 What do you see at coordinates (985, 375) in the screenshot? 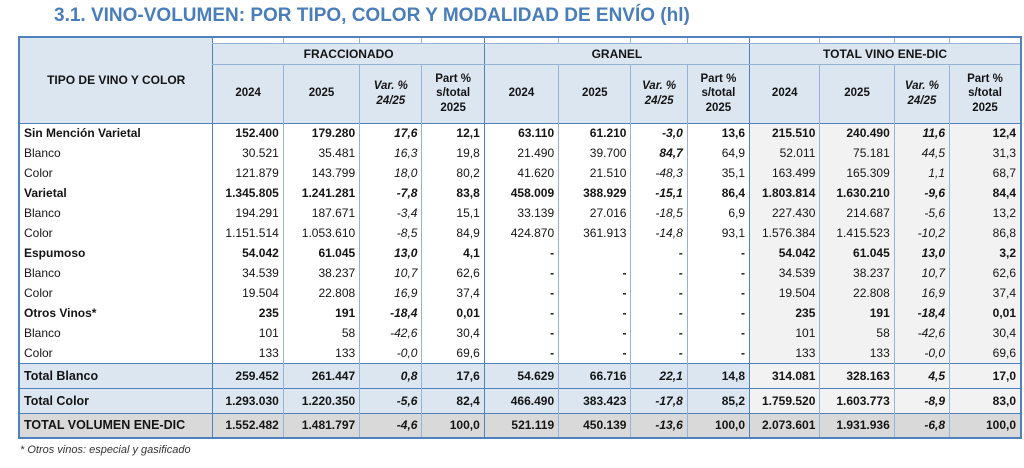
I see `value-cell: 17,0` at bounding box center [985, 375].